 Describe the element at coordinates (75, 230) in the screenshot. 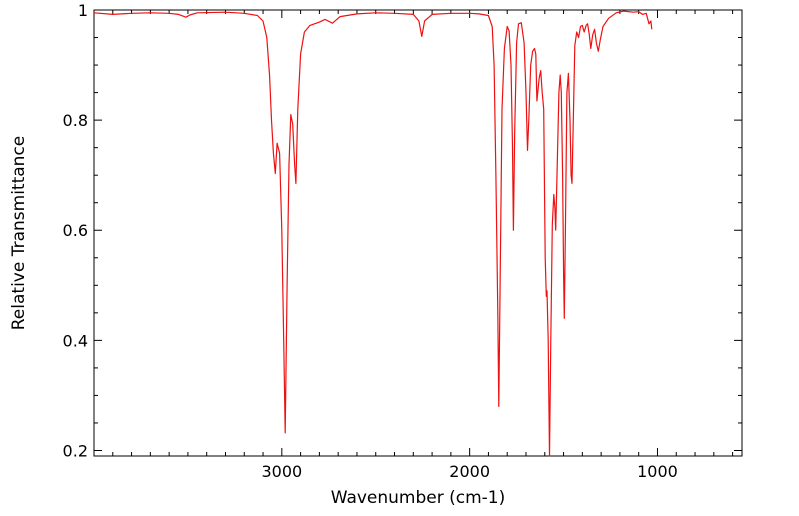

I see `y-tick-label: 0.6` at that location.